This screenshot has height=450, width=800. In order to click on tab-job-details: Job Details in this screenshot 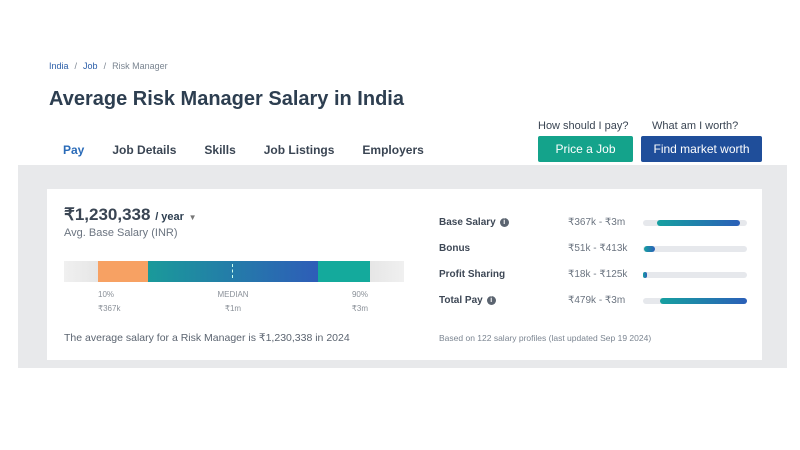, I will do `click(144, 150)`.